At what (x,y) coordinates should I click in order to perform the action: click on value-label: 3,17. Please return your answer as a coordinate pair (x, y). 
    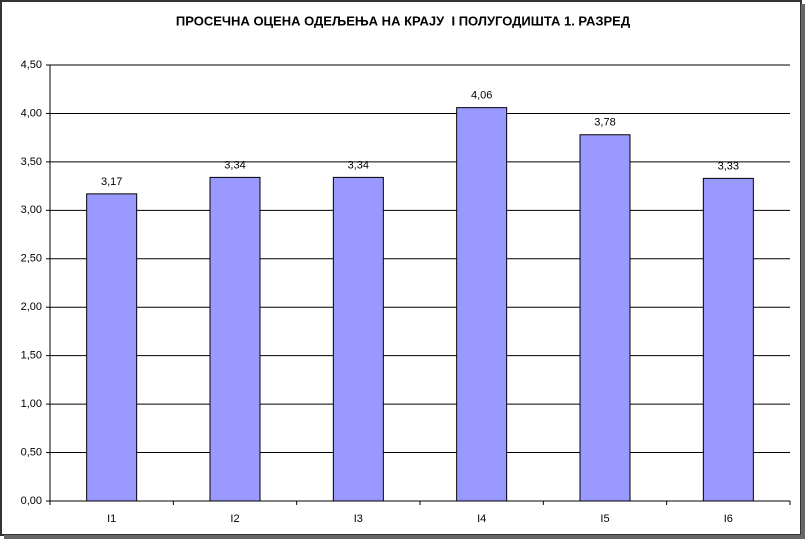
    Looking at the image, I should click on (111, 182).